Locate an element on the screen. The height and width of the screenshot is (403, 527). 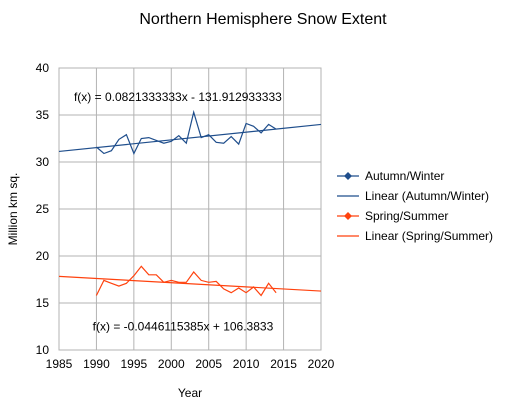
trendline-equation: f(x) = 0.0821333333x - 131.912933333 is located at coordinates (178, 97).